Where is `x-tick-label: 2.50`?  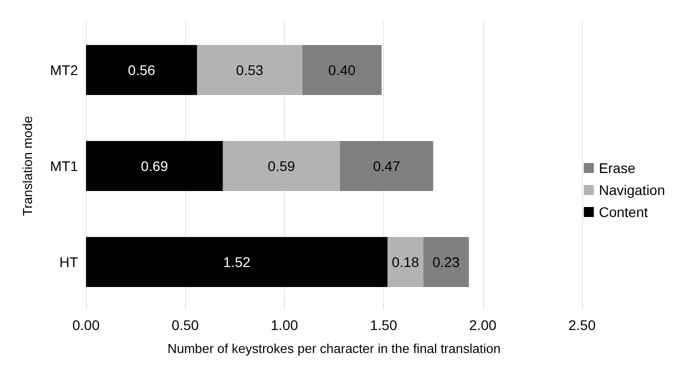 x-tick-label: 2.50 is located at coordinates (582, 325).